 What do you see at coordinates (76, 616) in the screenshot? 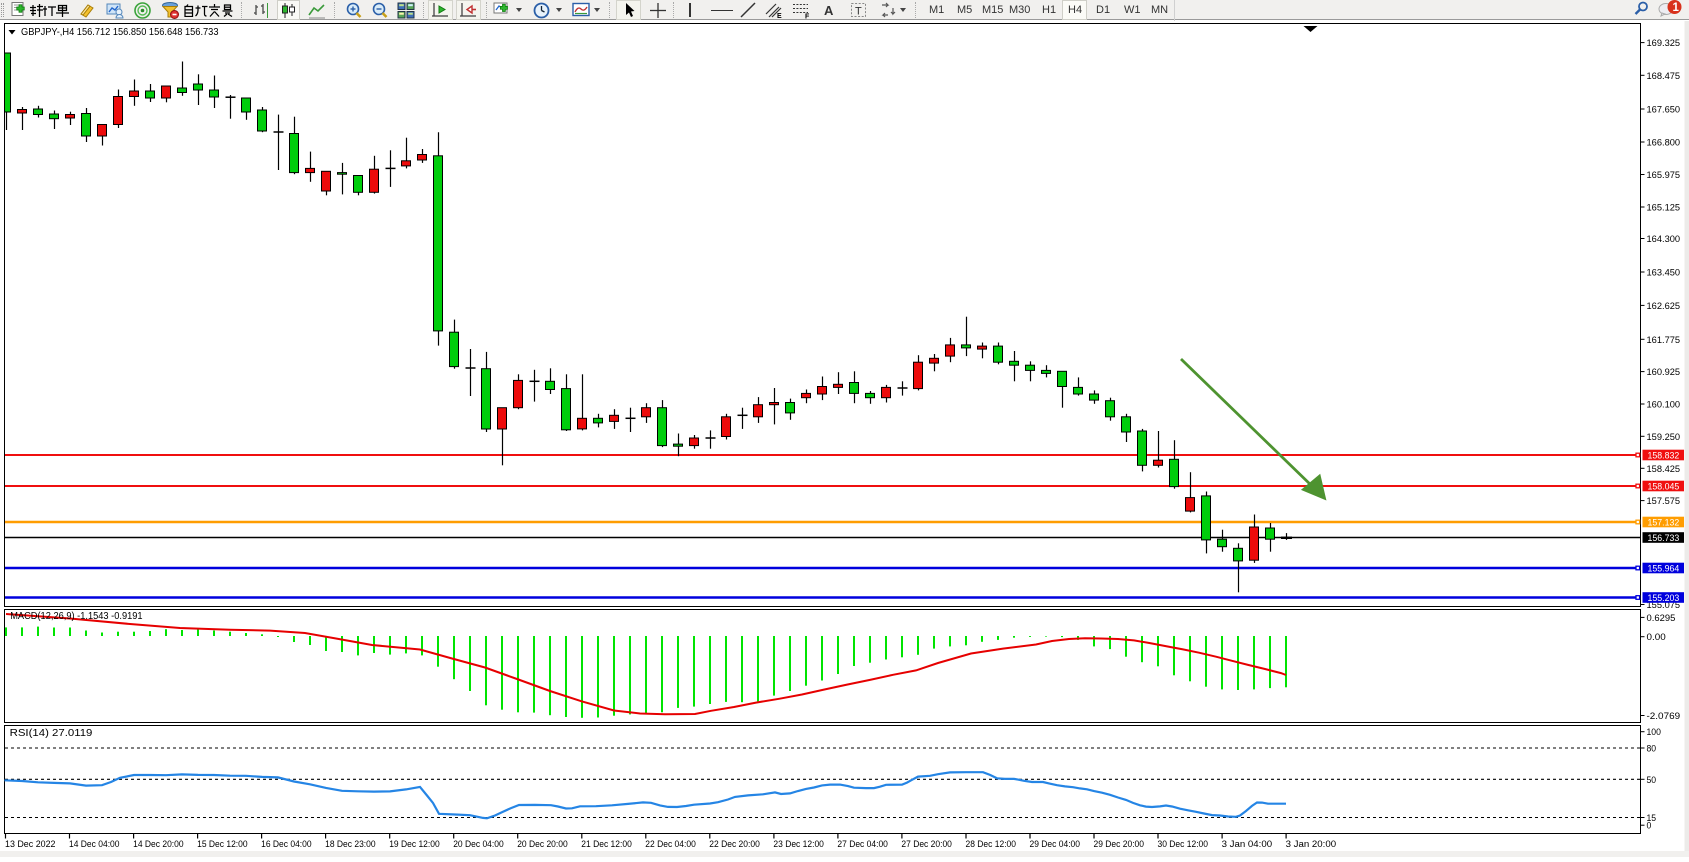
I see `svg-text: MACD(12,26,9) -1.1543 -0.9191` at bounding box center [76, 616].